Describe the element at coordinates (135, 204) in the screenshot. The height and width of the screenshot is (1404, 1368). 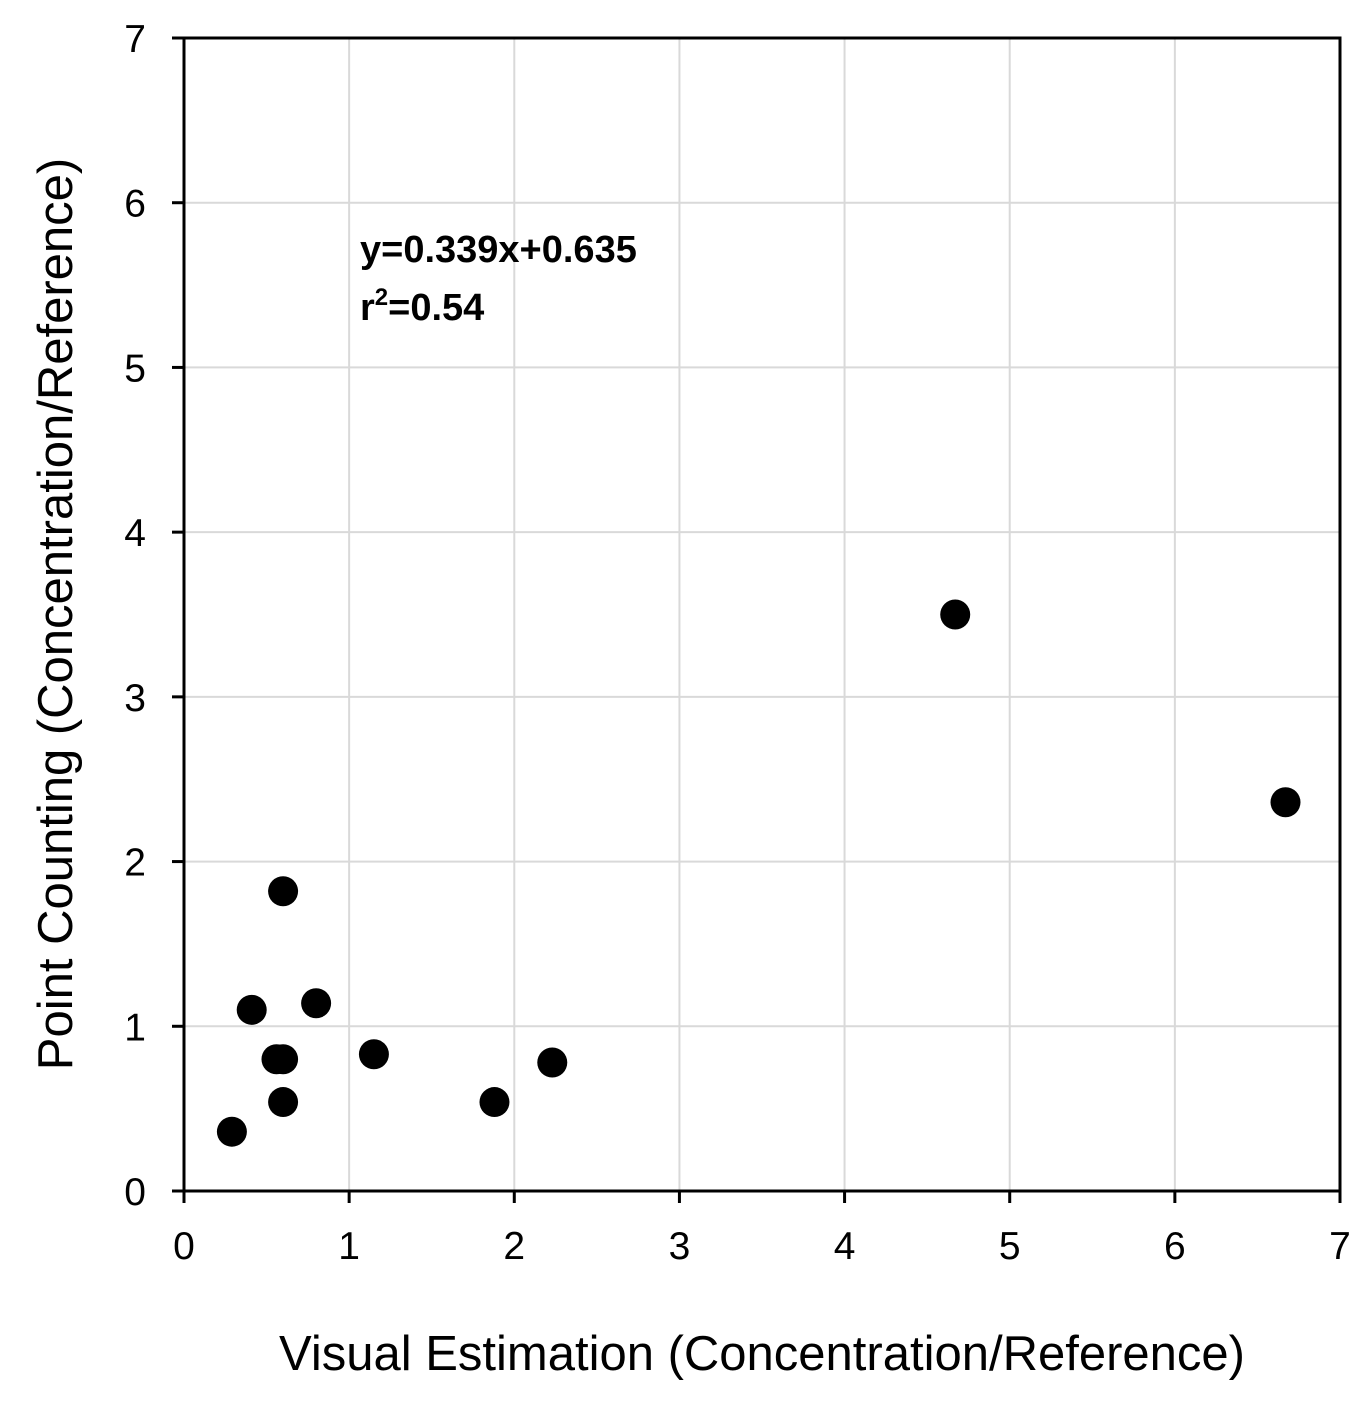
I see `y-tick-label: 6` at that location.